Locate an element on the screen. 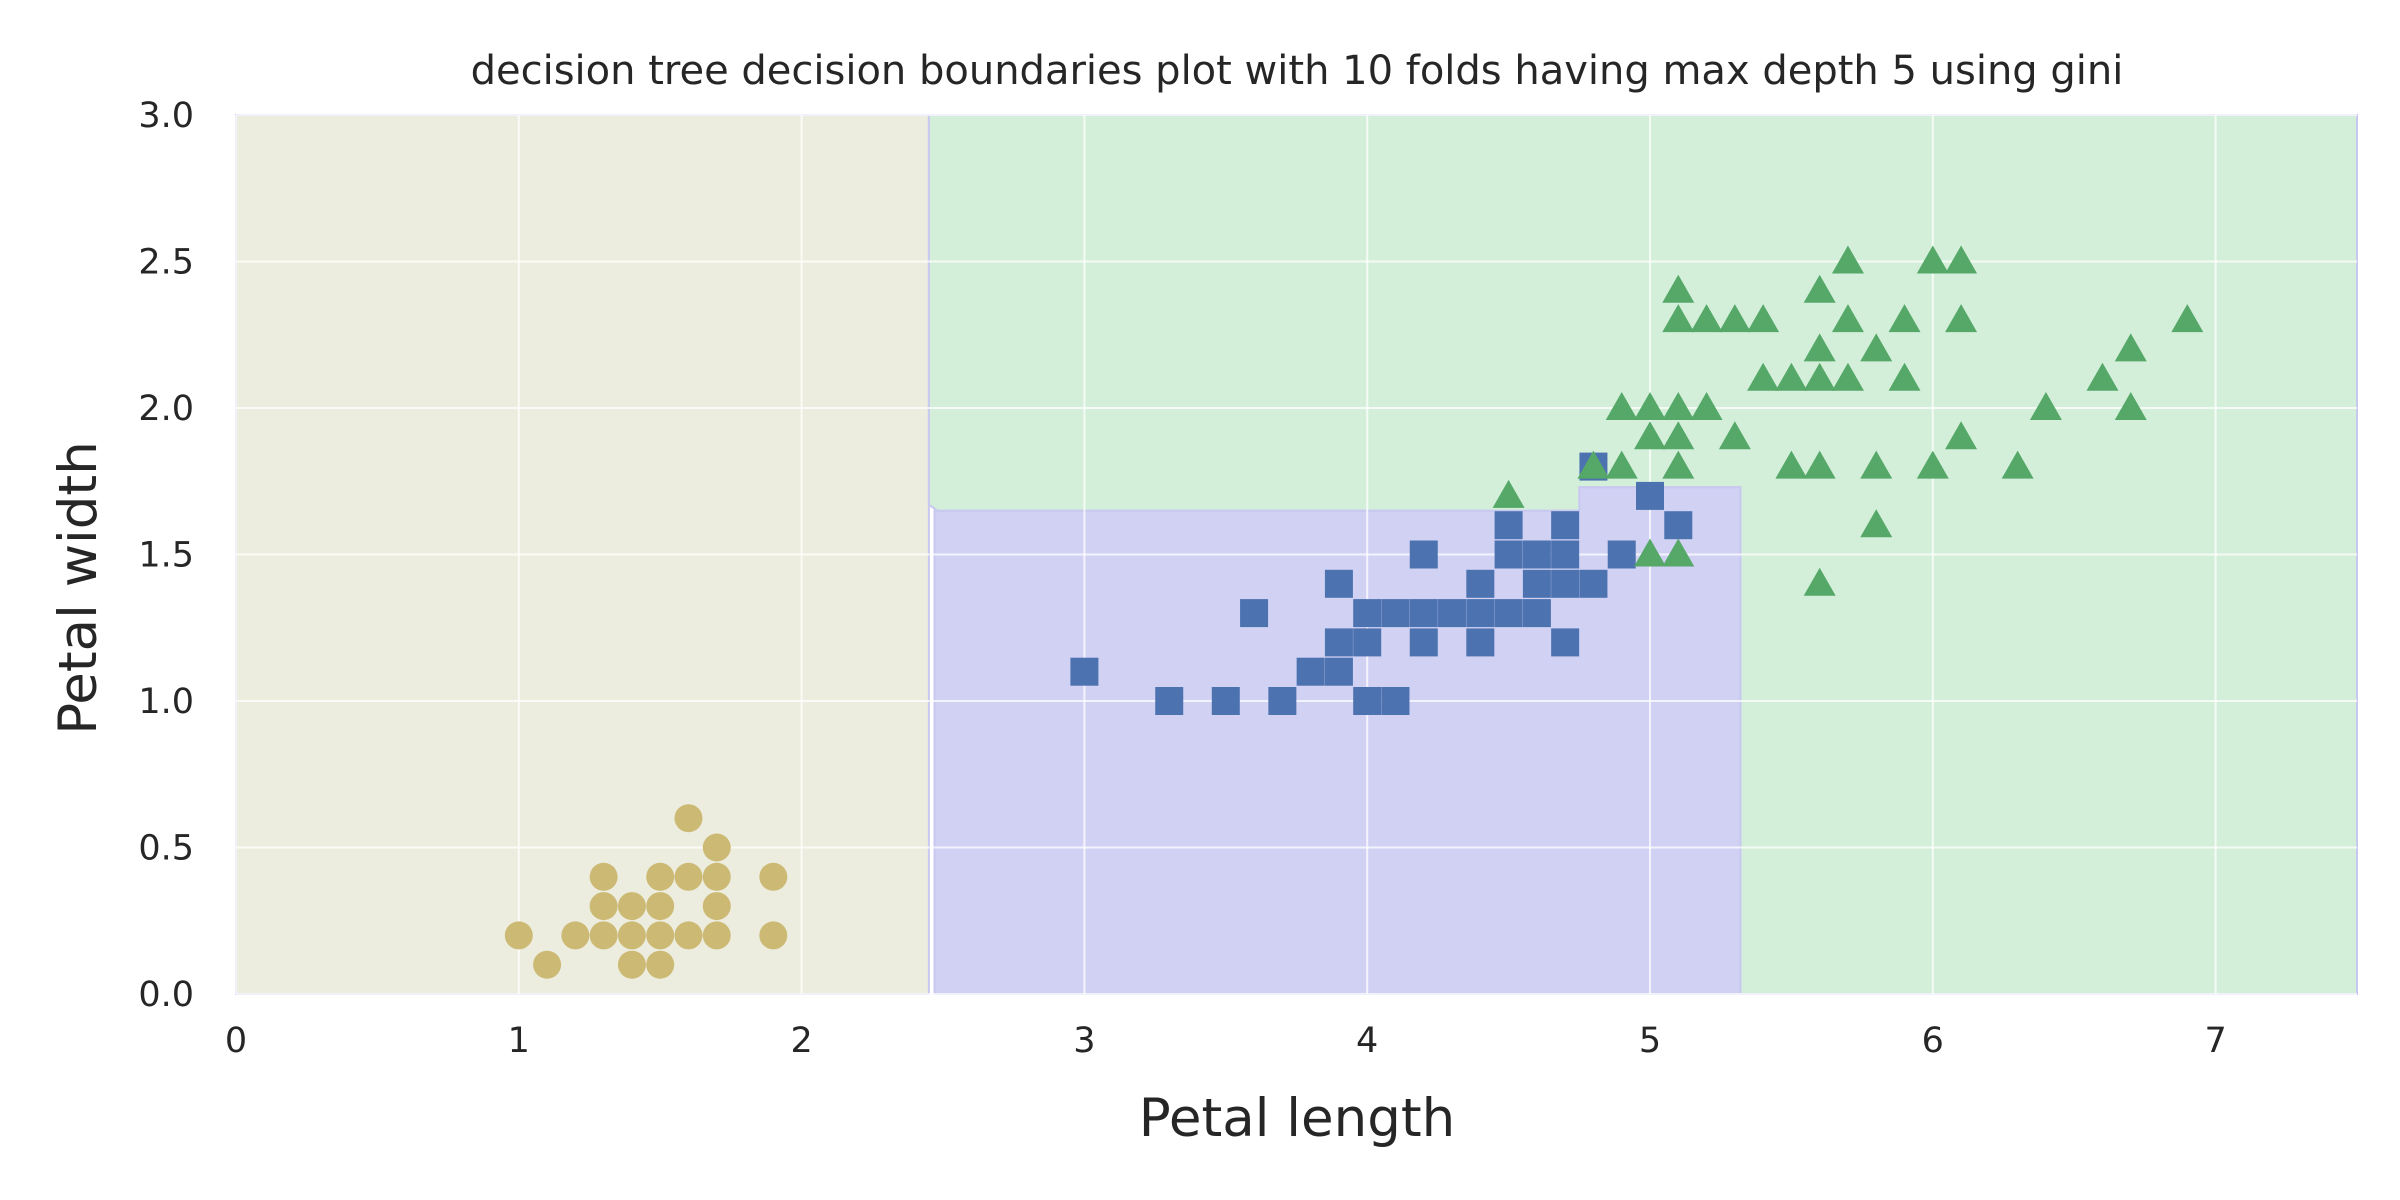 The image size is (2400, 1200). y-axis-ticks: 0.0 0.5 1.0 1.5 2.0 2.5 3.0 is located at coordinates (166, 555).